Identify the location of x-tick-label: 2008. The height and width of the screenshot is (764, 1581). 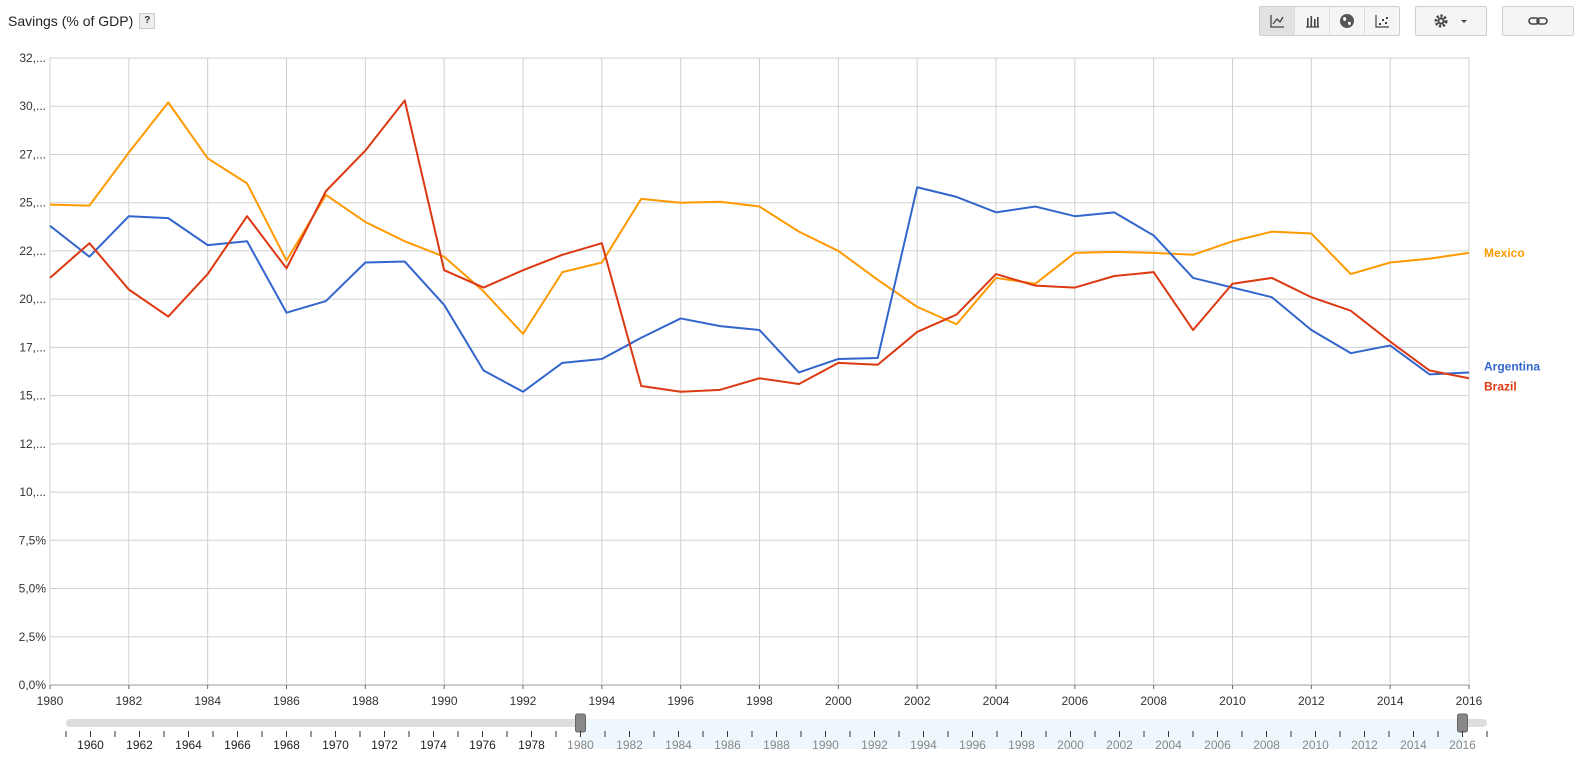
(1153, 701).